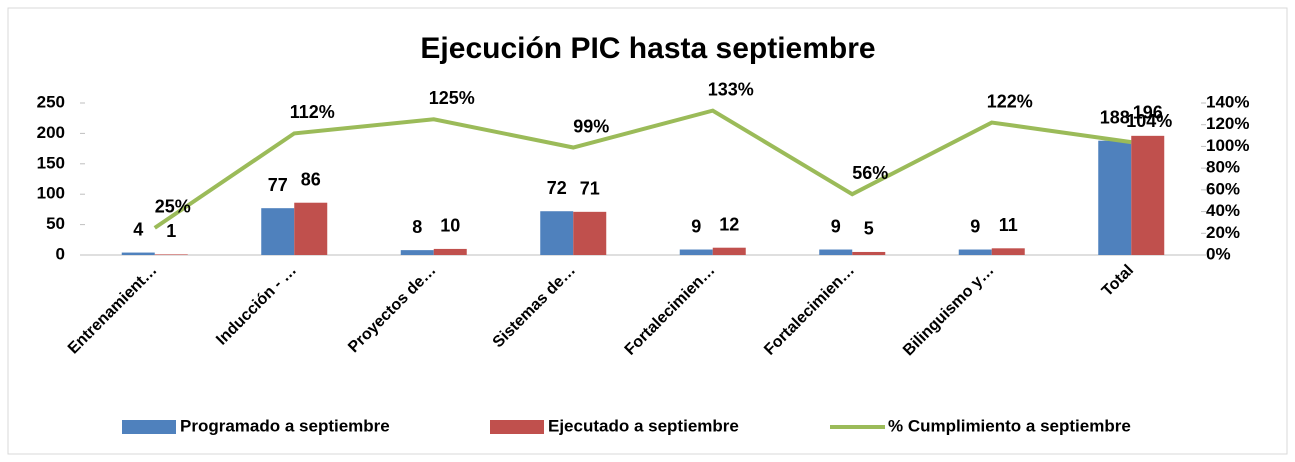 This screenshot has height=462, width=1295. What do you see at coordinates (452, 98) in the screenshot?
I see `data-label: 125%` at bounding box center [452, 98].